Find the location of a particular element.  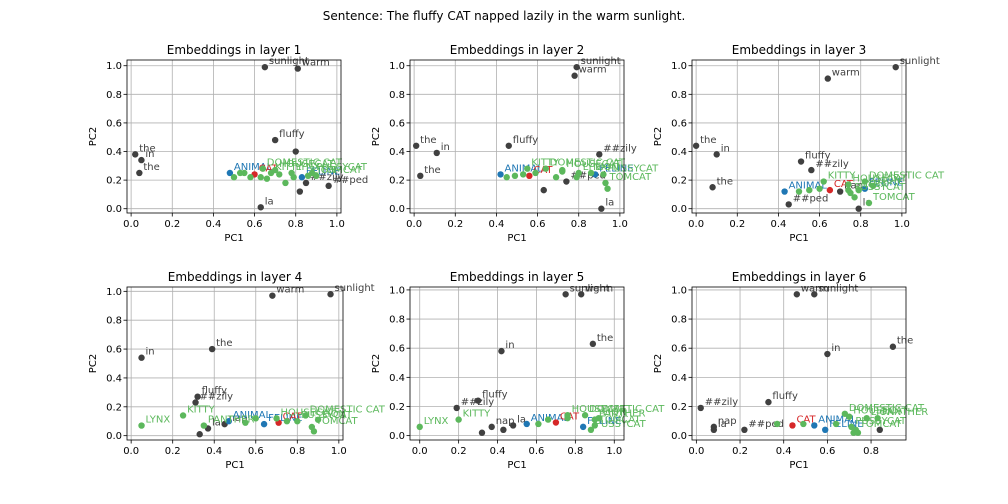

x-tick-label: 0.2 is located at coordinates (459, 451).